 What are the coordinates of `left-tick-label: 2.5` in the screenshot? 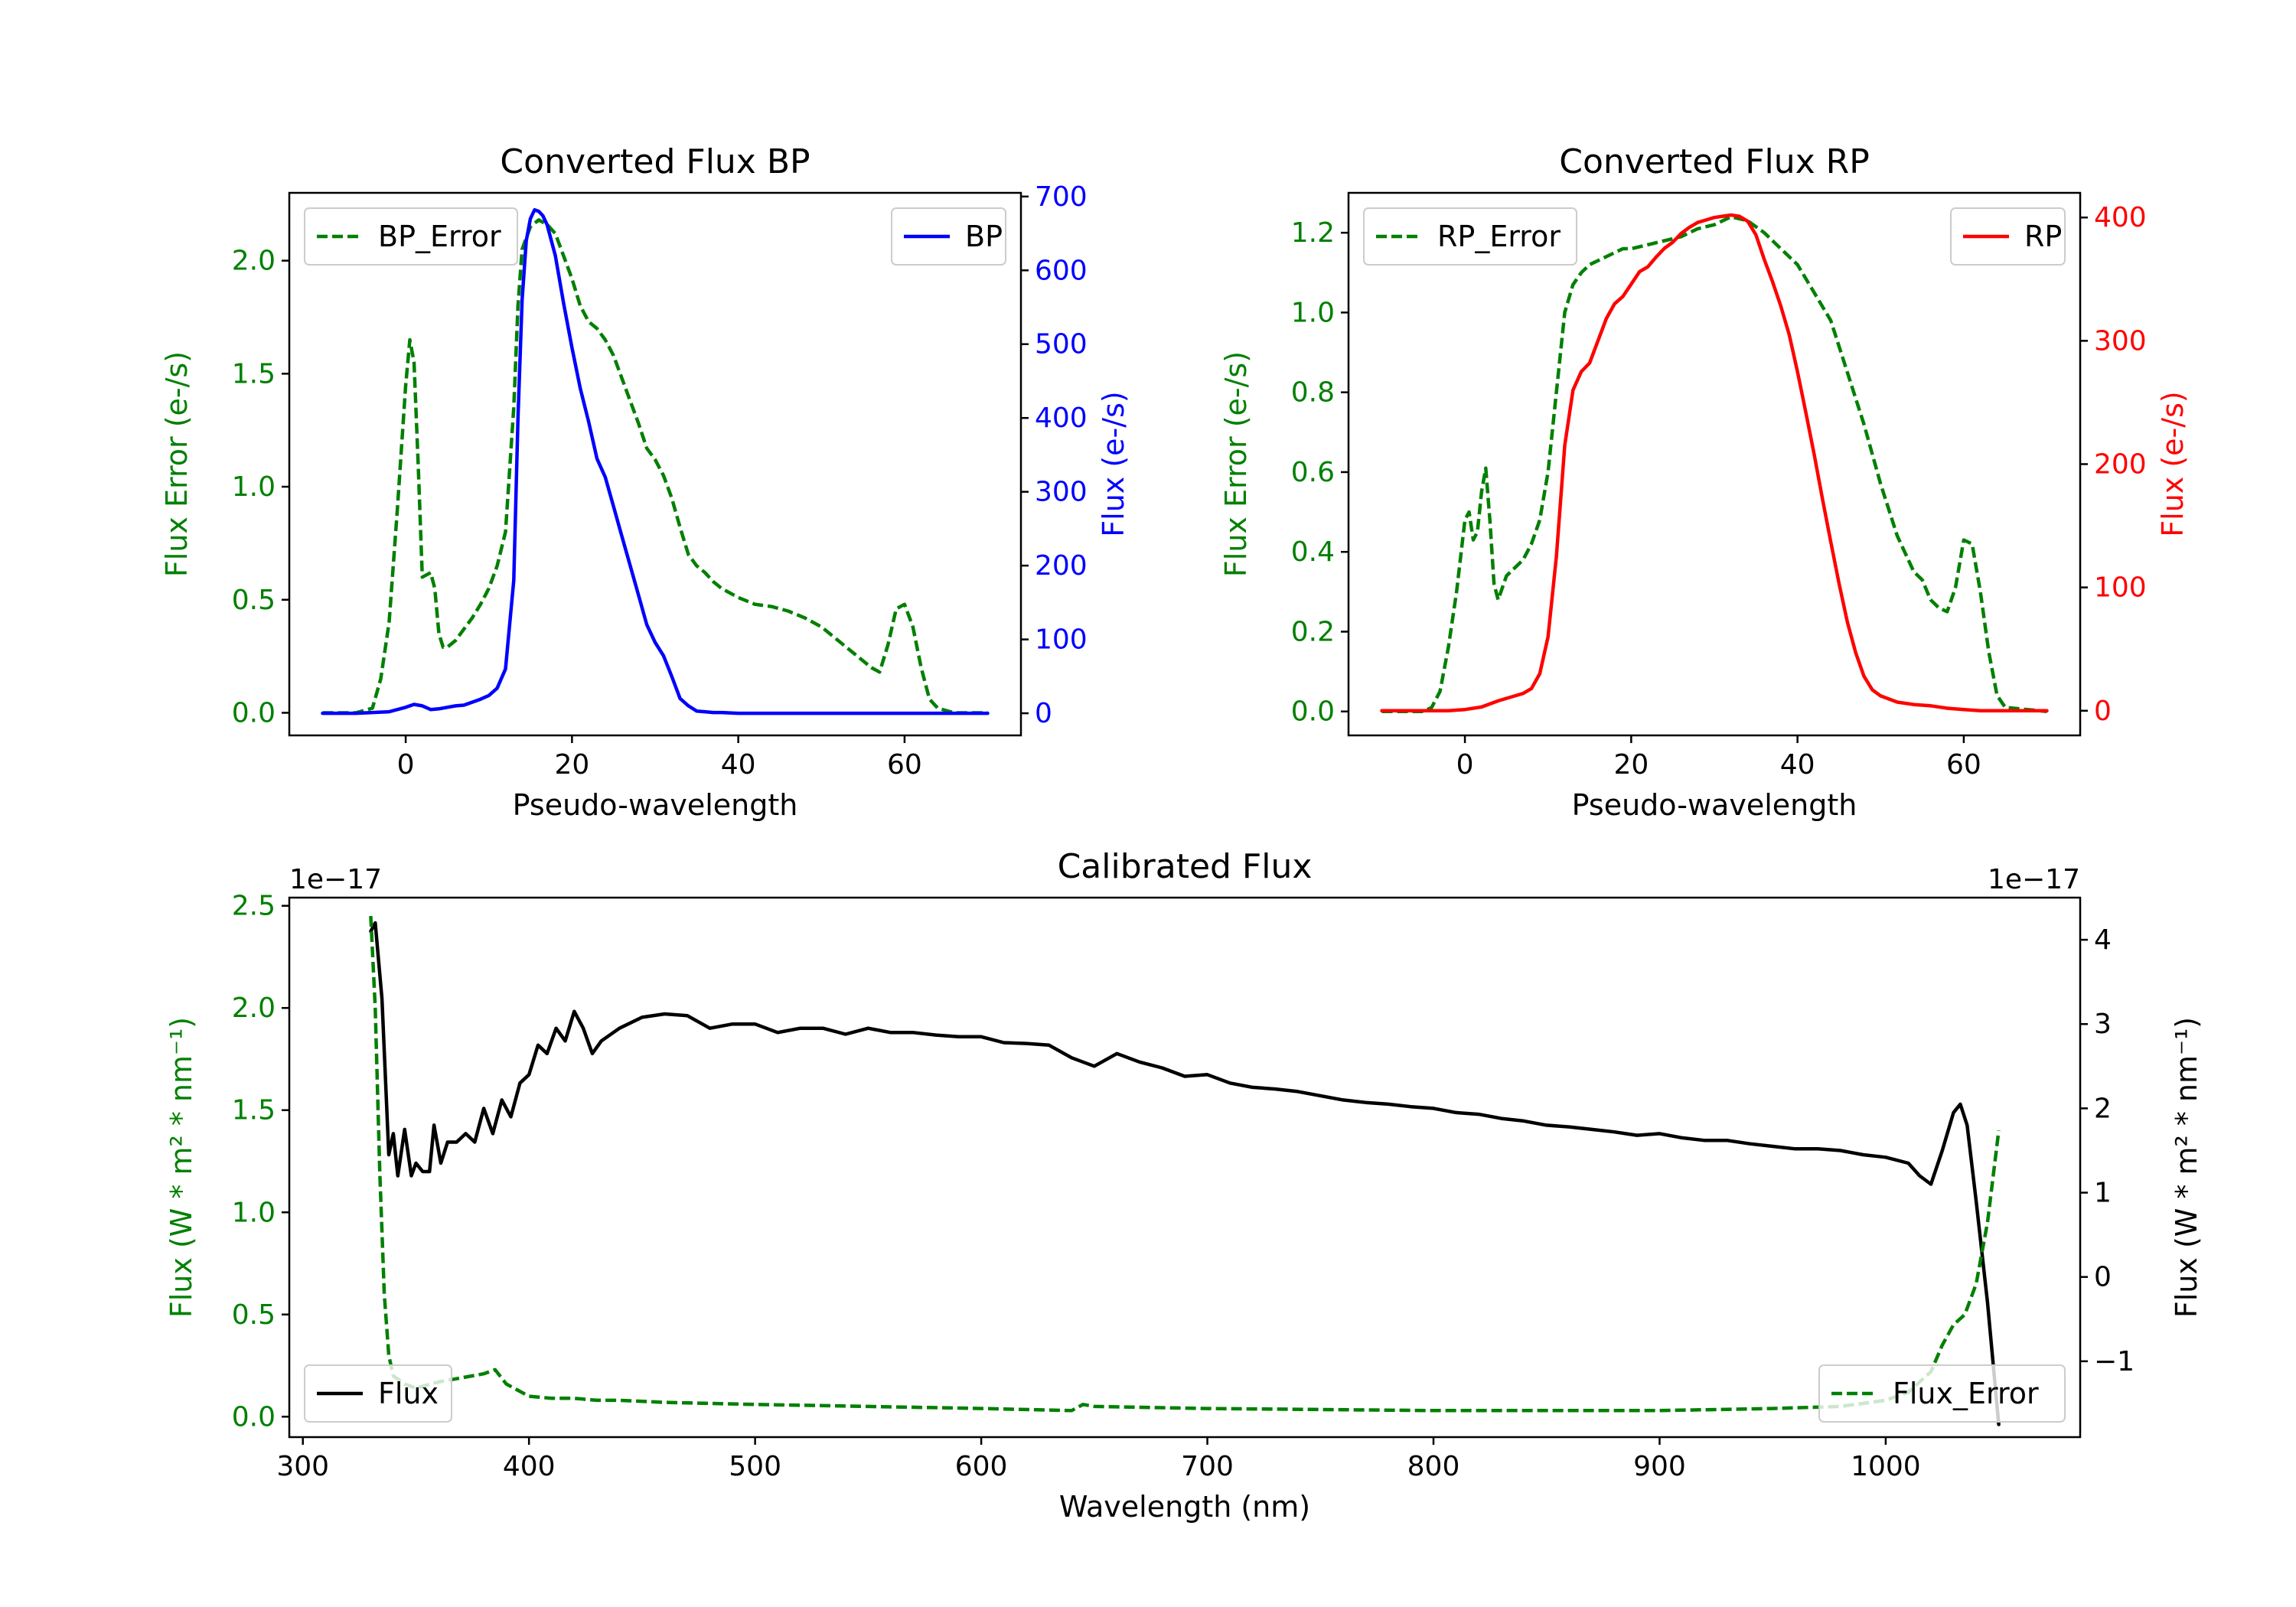 It's located at (254, 906).